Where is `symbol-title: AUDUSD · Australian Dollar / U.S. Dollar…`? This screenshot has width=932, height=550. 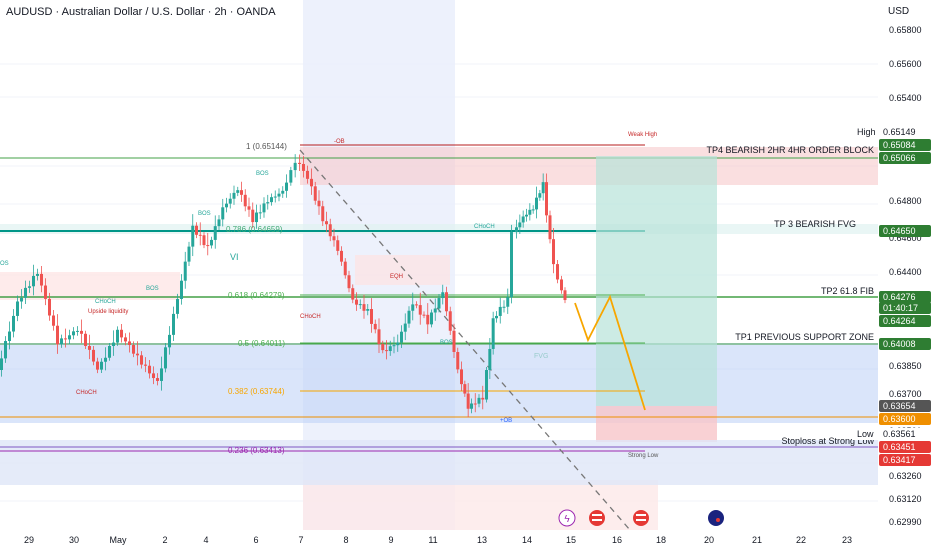
symbol-title: AUDUSD · Australian Dollar / U.S. Dollar… is located at coordinates (141, 12).